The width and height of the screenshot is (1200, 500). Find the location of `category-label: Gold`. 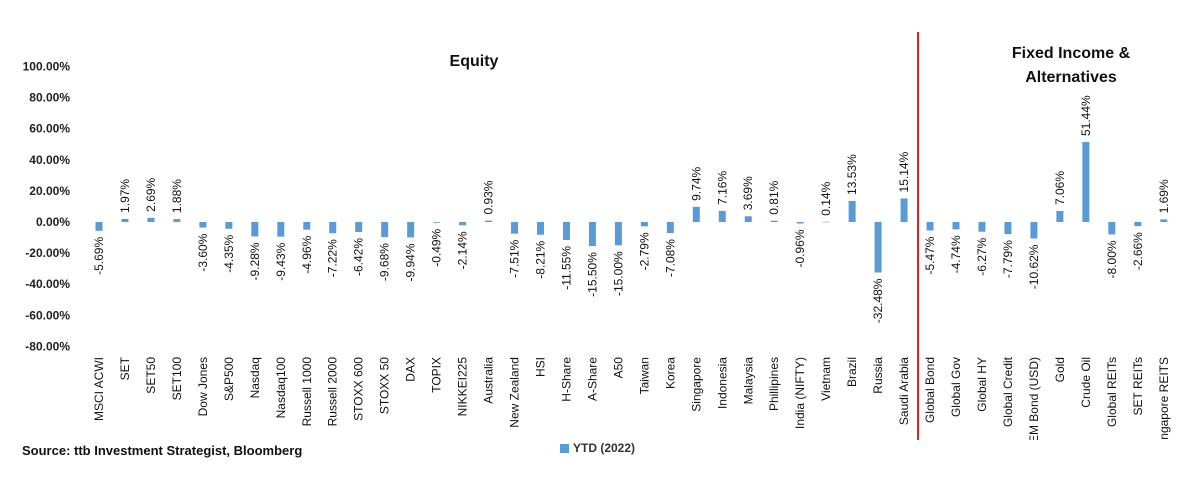

category-label: Gold is located at coordinates (1060, 369).